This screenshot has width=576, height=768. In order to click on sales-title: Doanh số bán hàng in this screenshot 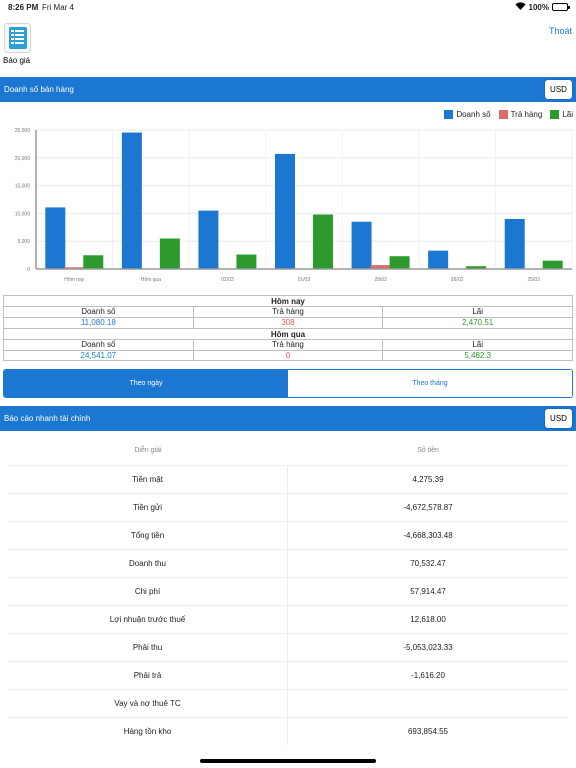, I will do `click(39, 89)`.